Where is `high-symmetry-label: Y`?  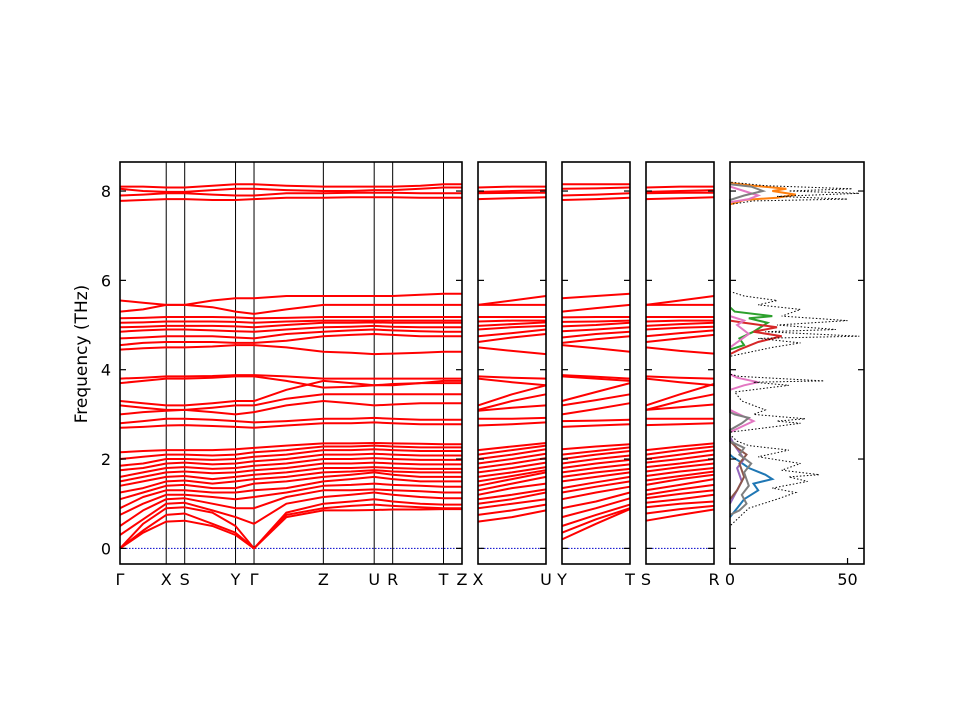 high-symmetry-label: Y is located at coordinates (235, 579).